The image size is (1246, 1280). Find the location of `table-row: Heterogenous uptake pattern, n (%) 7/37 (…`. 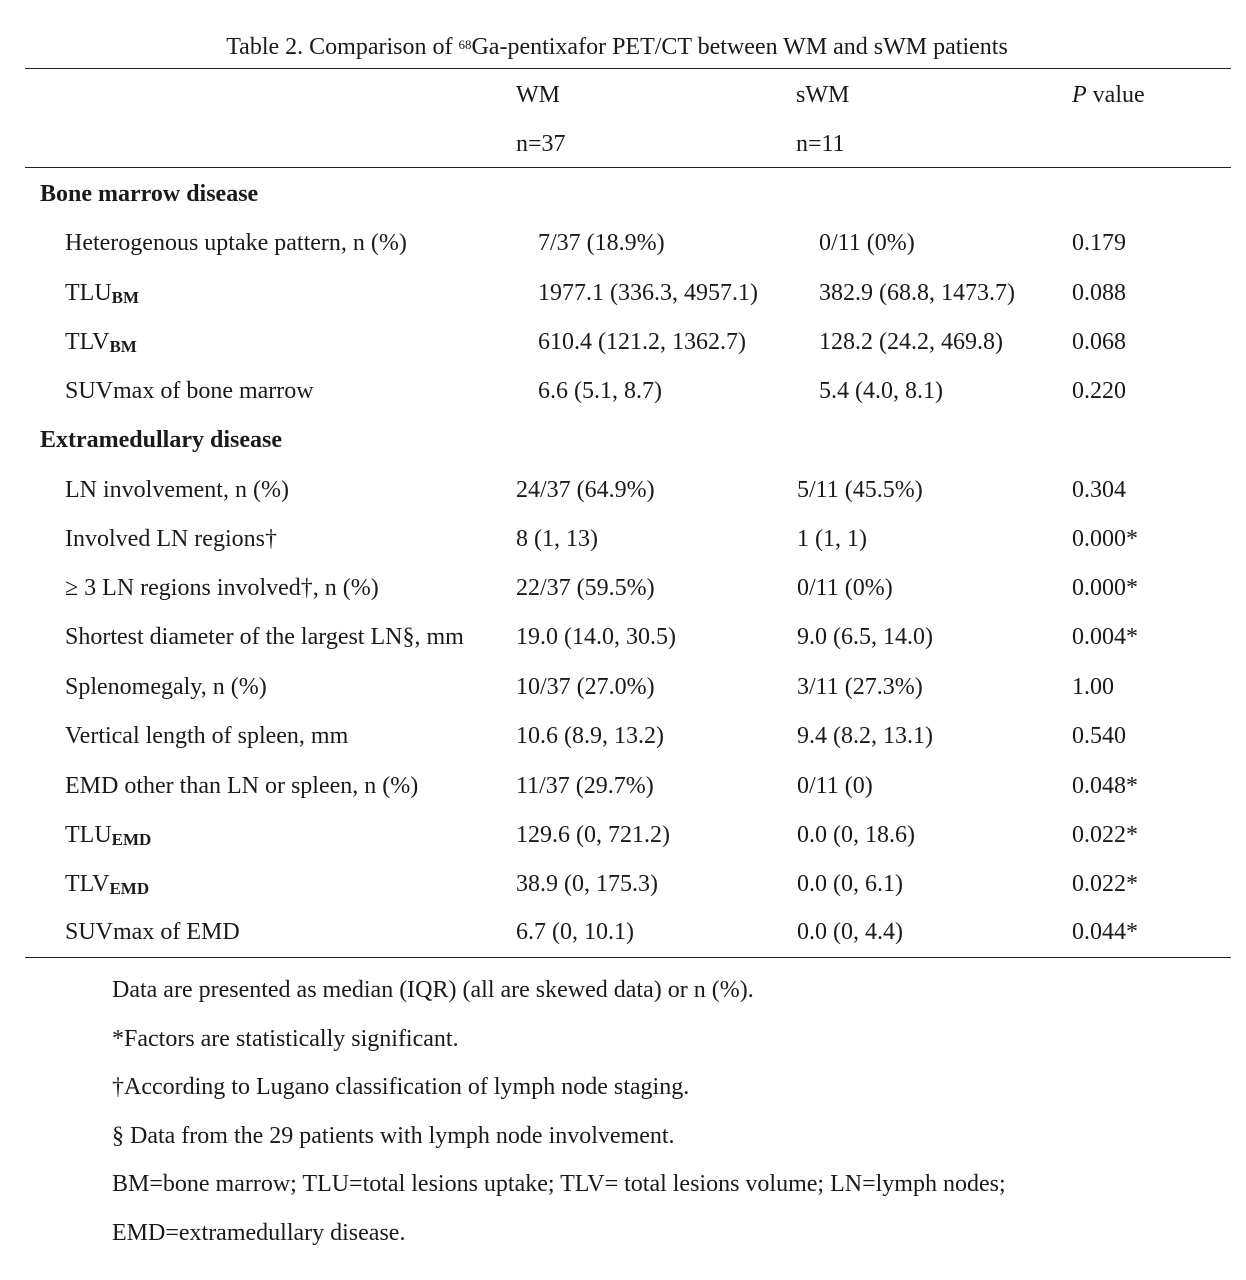

table-row: Heterogenous uptake pattern, n (%) 7/37 (… is located at coordinates (623, 243).